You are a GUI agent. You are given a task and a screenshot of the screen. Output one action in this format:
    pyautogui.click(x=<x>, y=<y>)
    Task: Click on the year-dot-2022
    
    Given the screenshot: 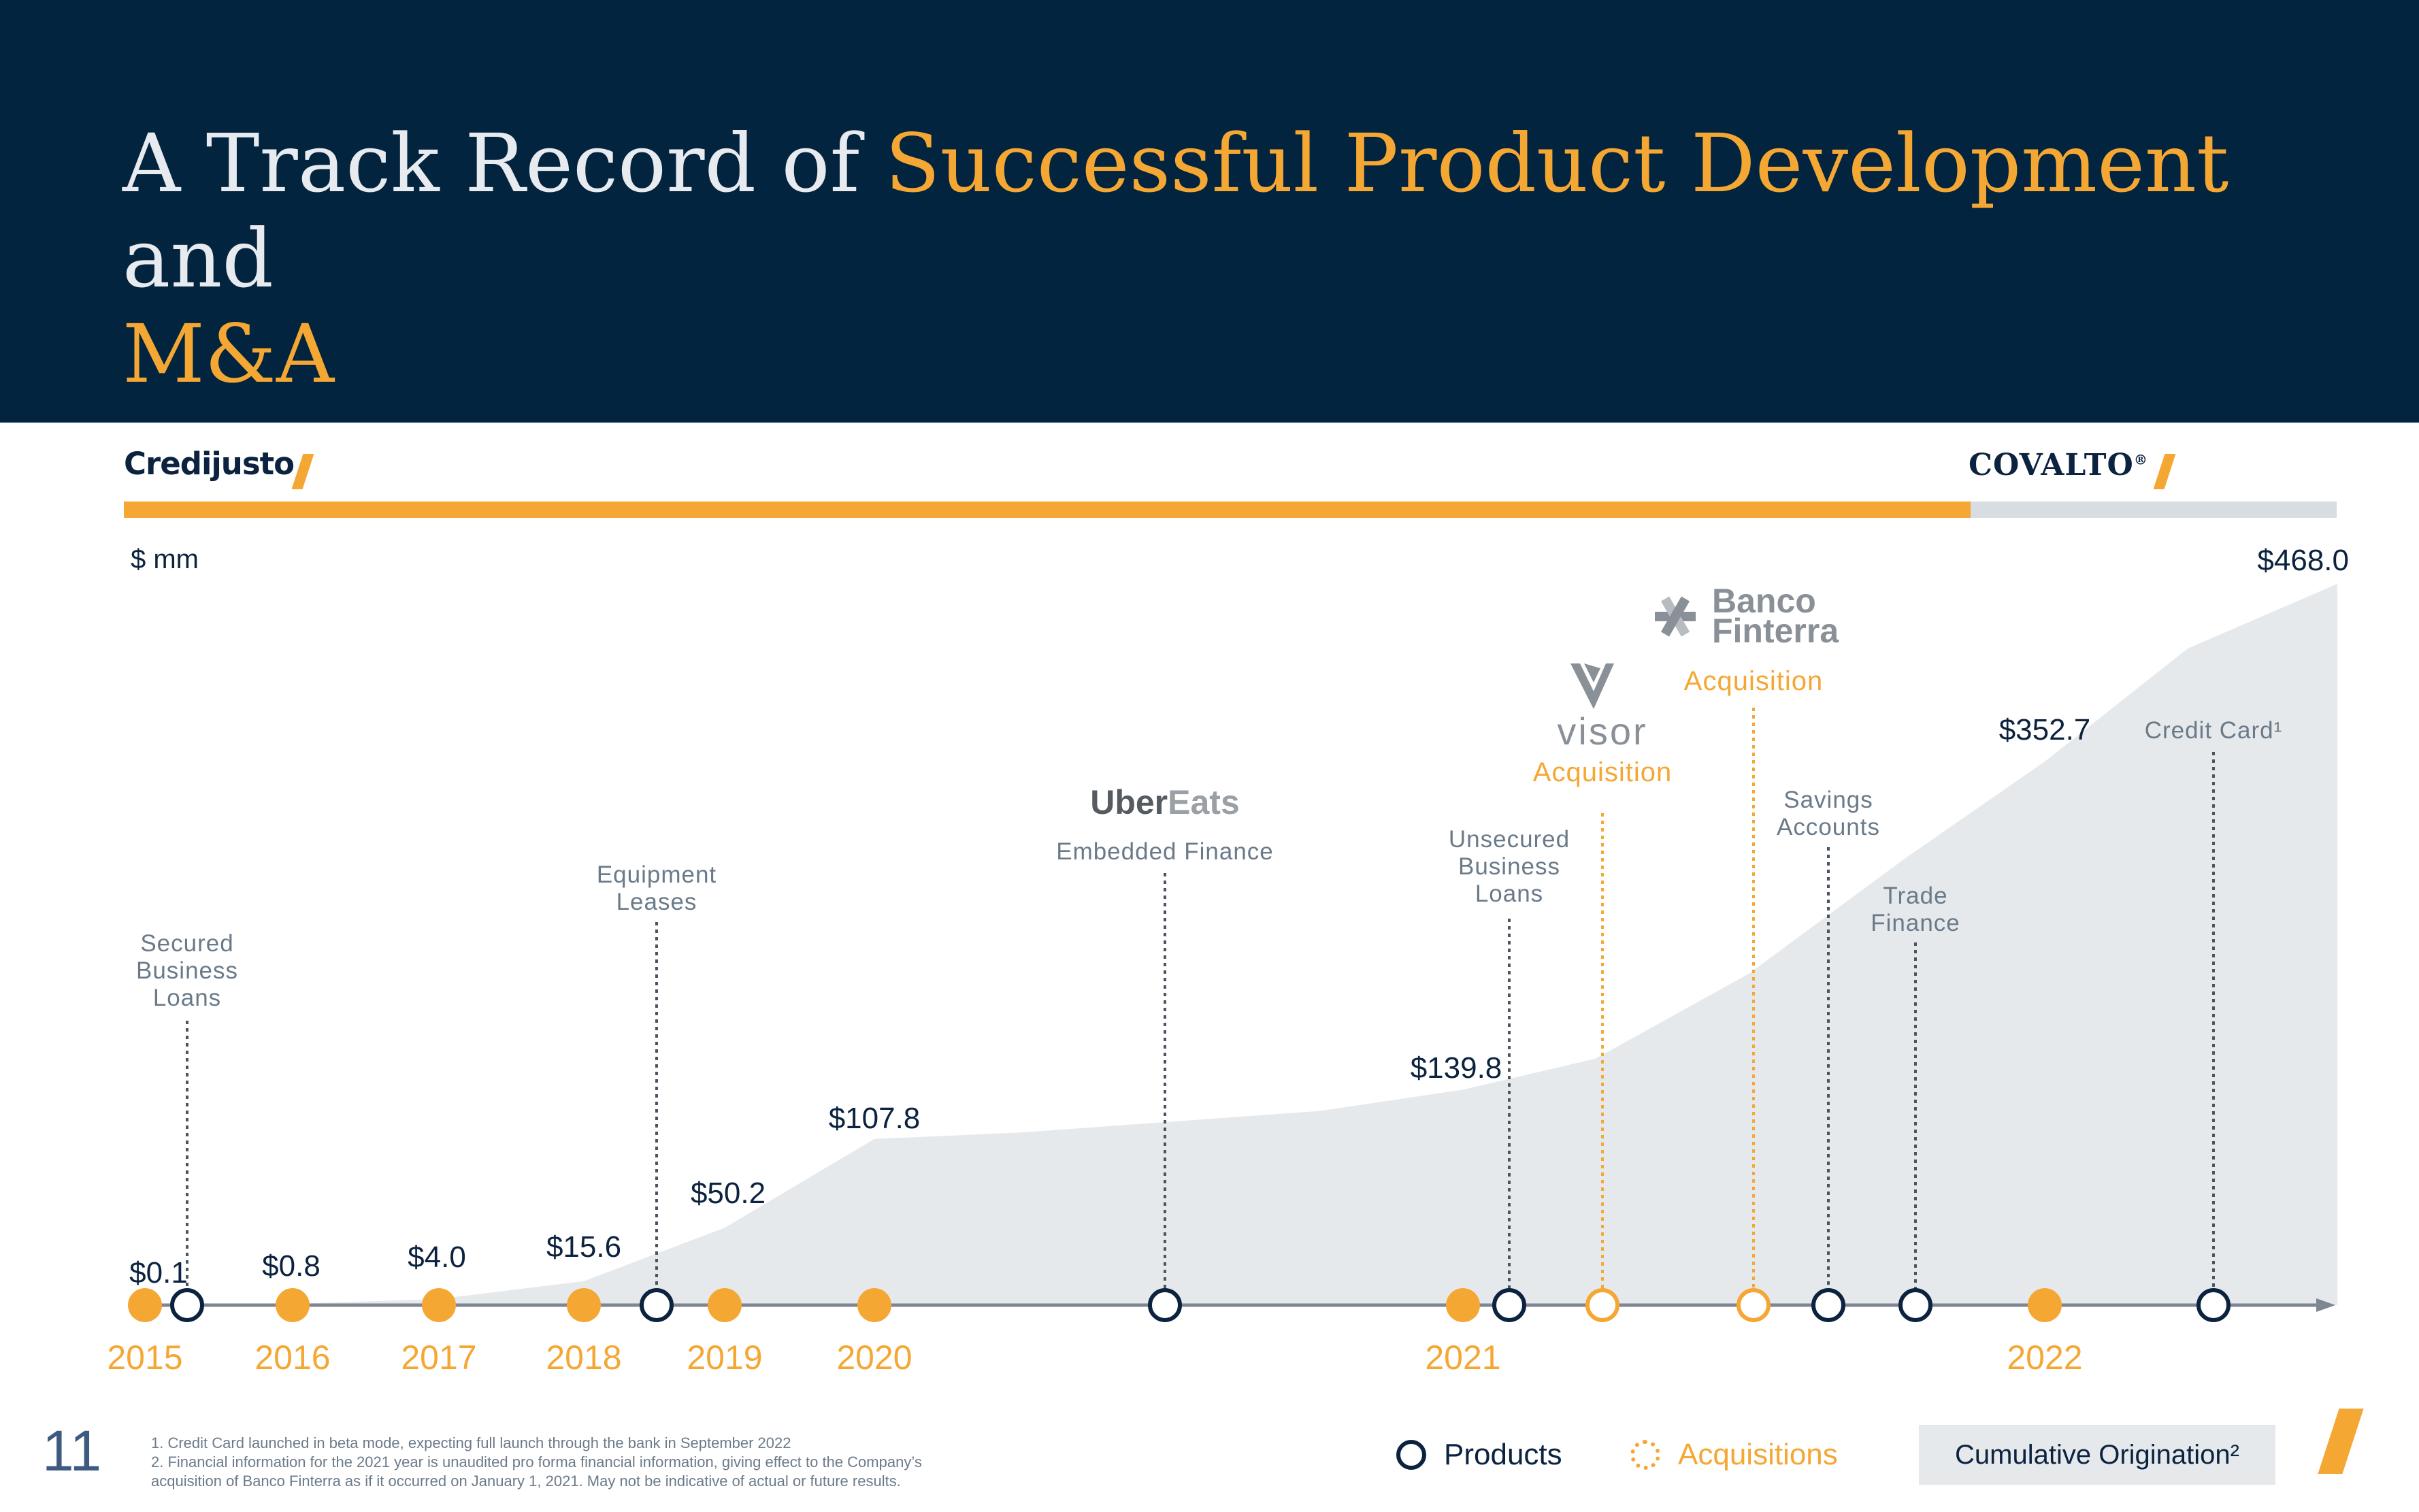 What is the action you would take?
    pyautogui.click(x=2045, y=1305)
    